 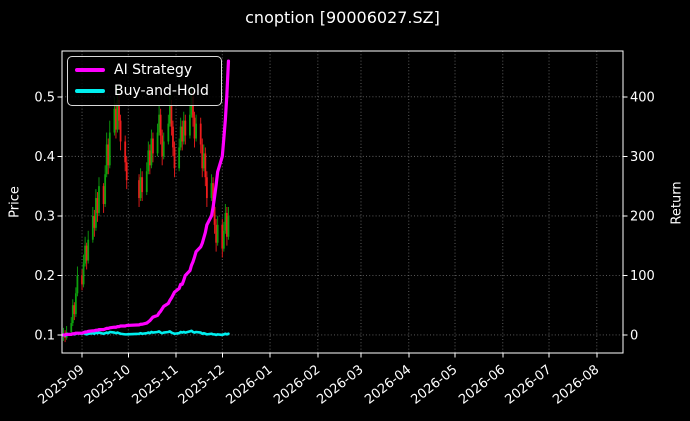 I want to click on legend-item-buy-and-hold: Buy-and-Hold, so click(x=142, y=91).